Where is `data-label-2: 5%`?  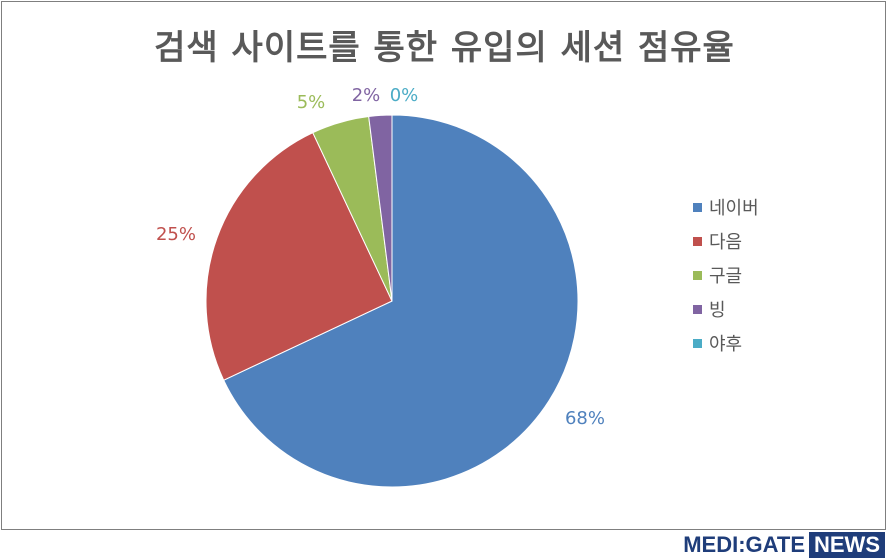 data-label-2: 5% is located at coordinates (311, 102).